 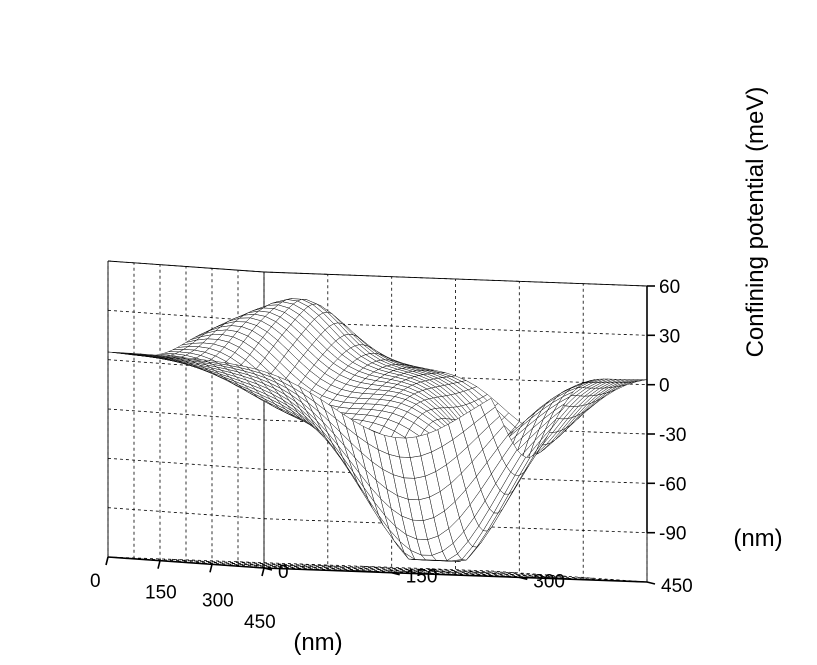 I want to click on x-axis-line, so click(x=186, y=562).